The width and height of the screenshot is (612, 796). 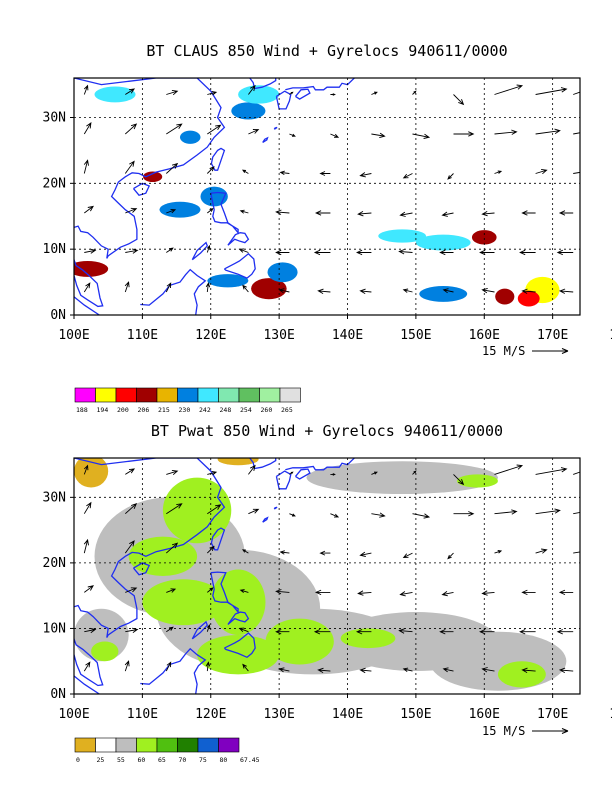 What do you see at coordinates (210, 714) in the screenshot?
I see `x-tick-label: 120E` at bounding box center [210, 714].